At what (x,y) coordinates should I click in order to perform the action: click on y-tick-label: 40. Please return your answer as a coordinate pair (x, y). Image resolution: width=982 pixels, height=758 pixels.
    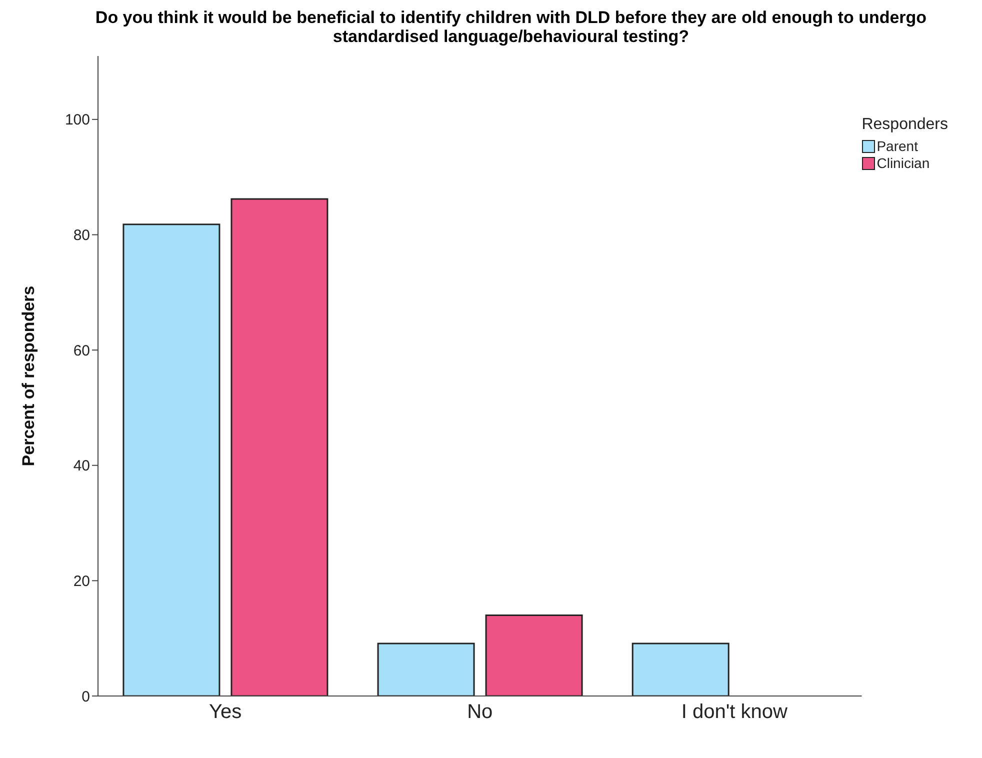
    Looking at the image, I should click on (81, 466).